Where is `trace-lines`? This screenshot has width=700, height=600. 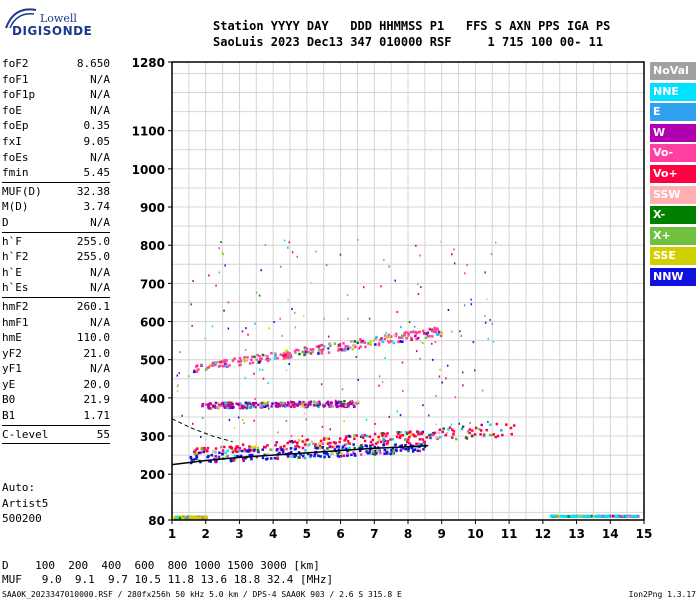 trace-lines is located at coordinates (300, 442).